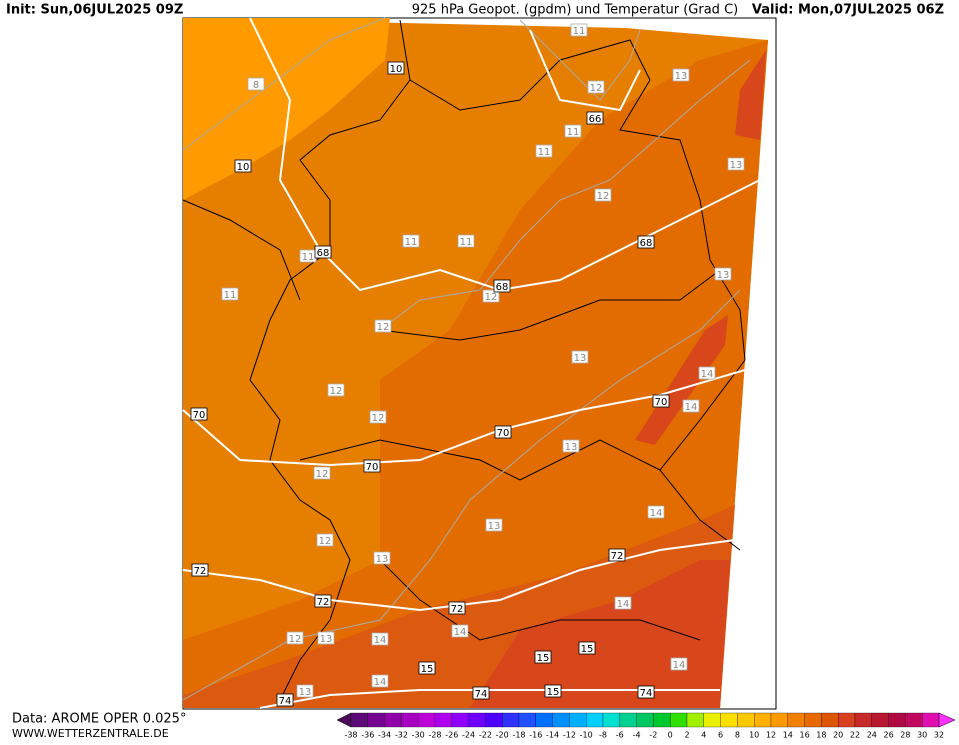  What do you see at coordinates (771, 735) in the screenshot?
I see `colorbar-label: 12` at bounding box center [771, 735].